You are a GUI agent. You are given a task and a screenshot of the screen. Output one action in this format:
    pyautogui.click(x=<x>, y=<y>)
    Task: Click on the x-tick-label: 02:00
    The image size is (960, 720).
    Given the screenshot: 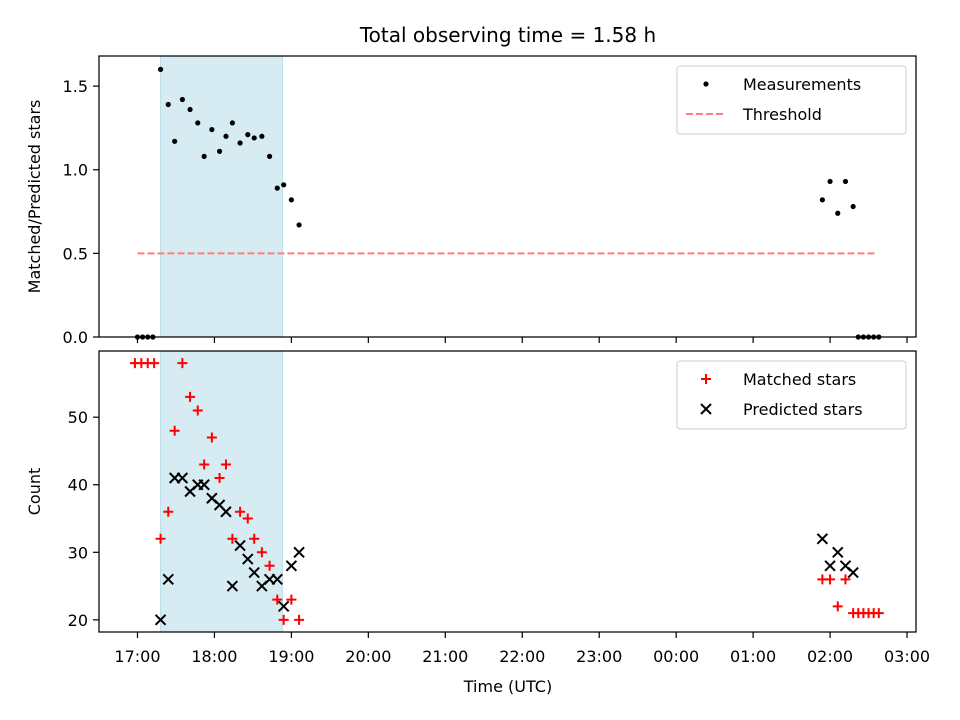 What is the action you would take?
    pyautogui.click(x=830, y=656)
    